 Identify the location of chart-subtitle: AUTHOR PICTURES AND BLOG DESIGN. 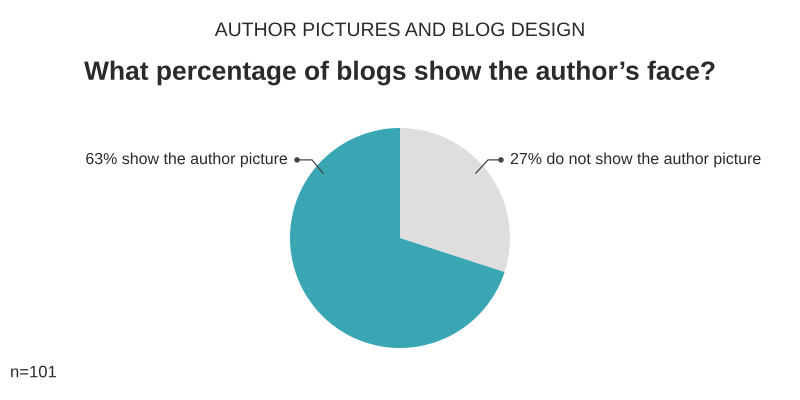
(399, 29).